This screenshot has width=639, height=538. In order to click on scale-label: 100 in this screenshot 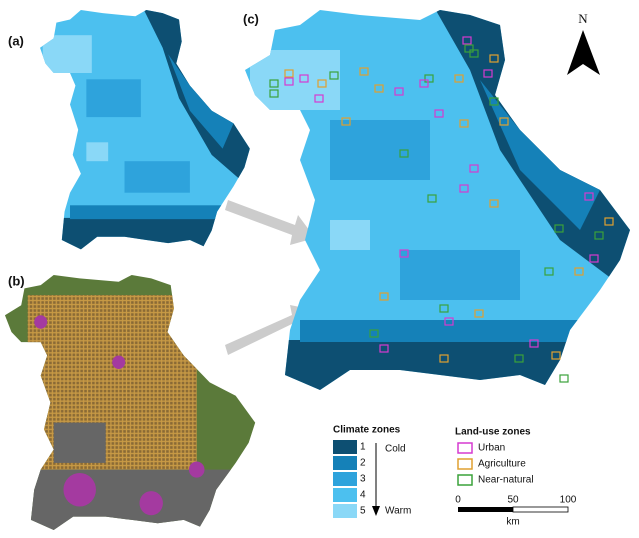, I will do `click(568, 500)`.